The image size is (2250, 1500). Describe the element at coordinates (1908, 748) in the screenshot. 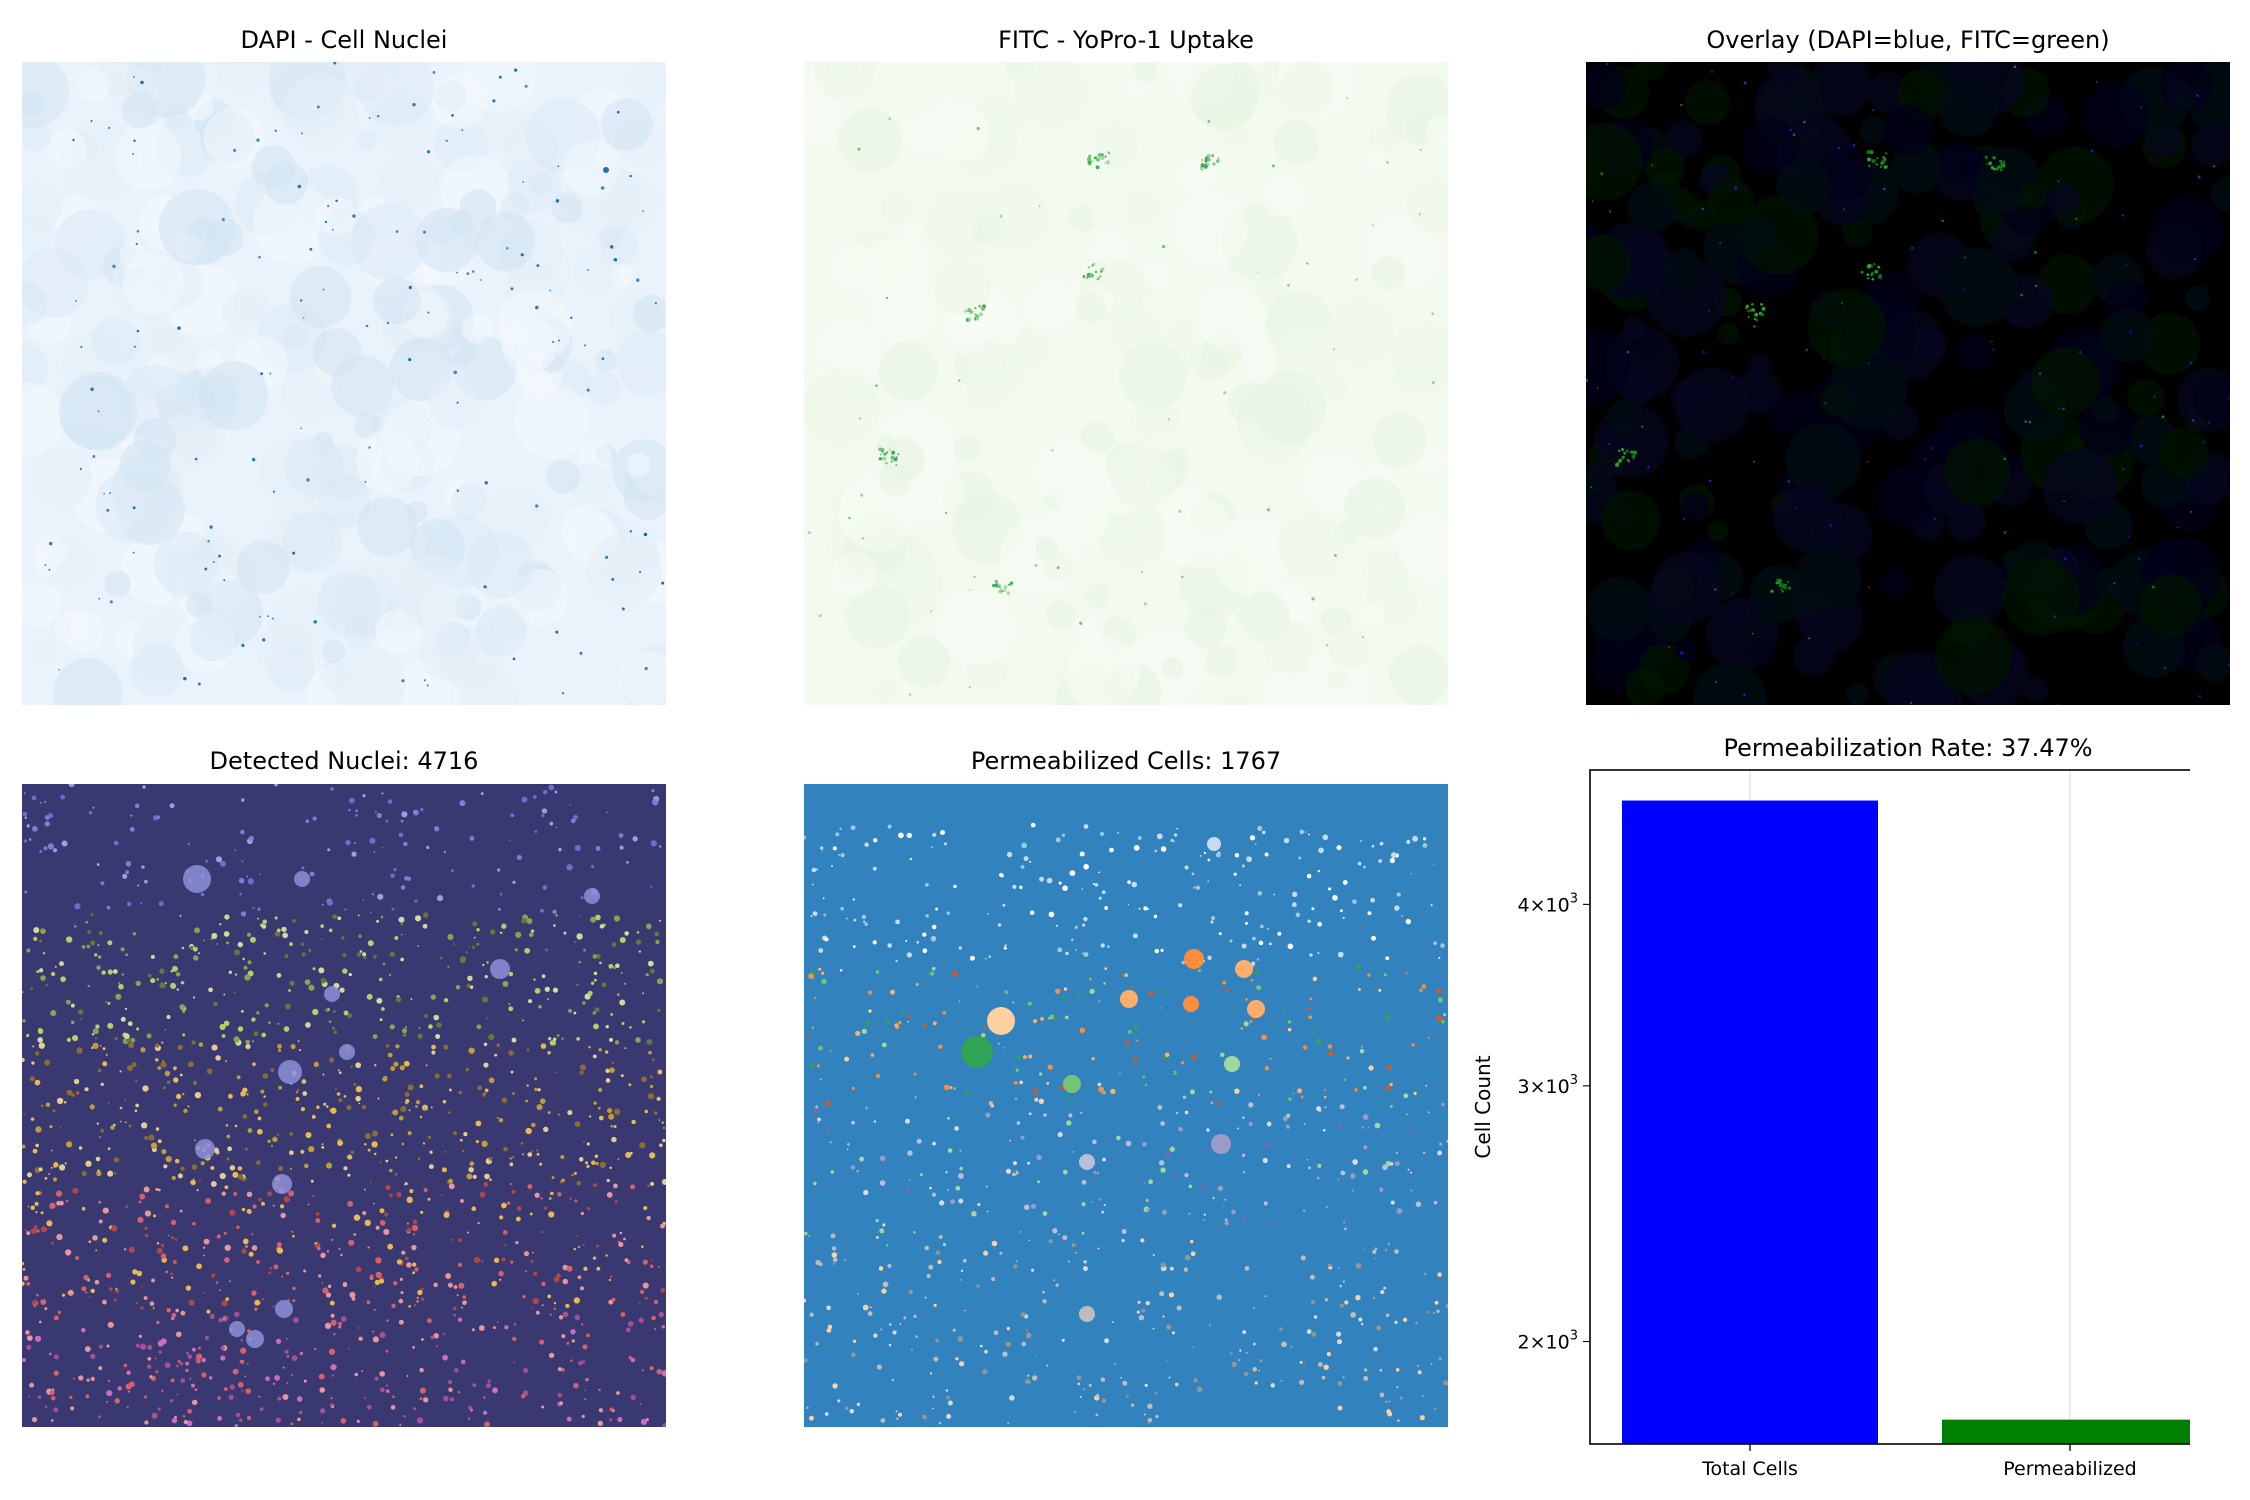

I see `chart-title: Permeabilization Rate: 37.47%` at that location.